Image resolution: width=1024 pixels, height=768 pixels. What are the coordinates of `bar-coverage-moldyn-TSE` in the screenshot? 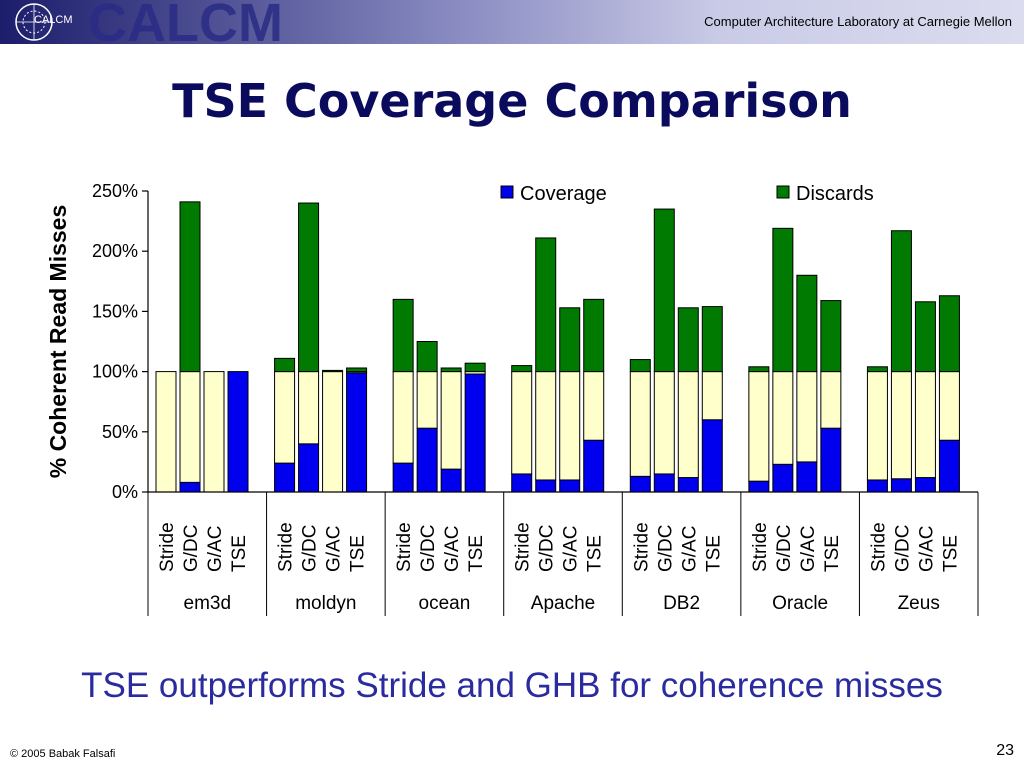 It's located at (357, 432).